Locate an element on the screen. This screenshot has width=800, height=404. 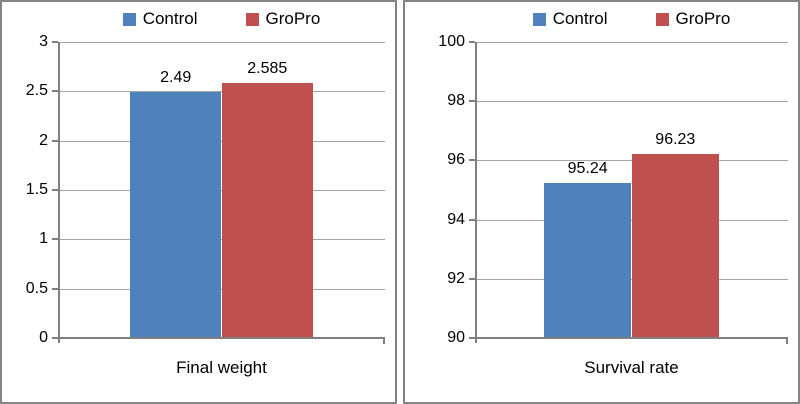
y-tick-label: 1.5 is located at coordinates (36, 189).